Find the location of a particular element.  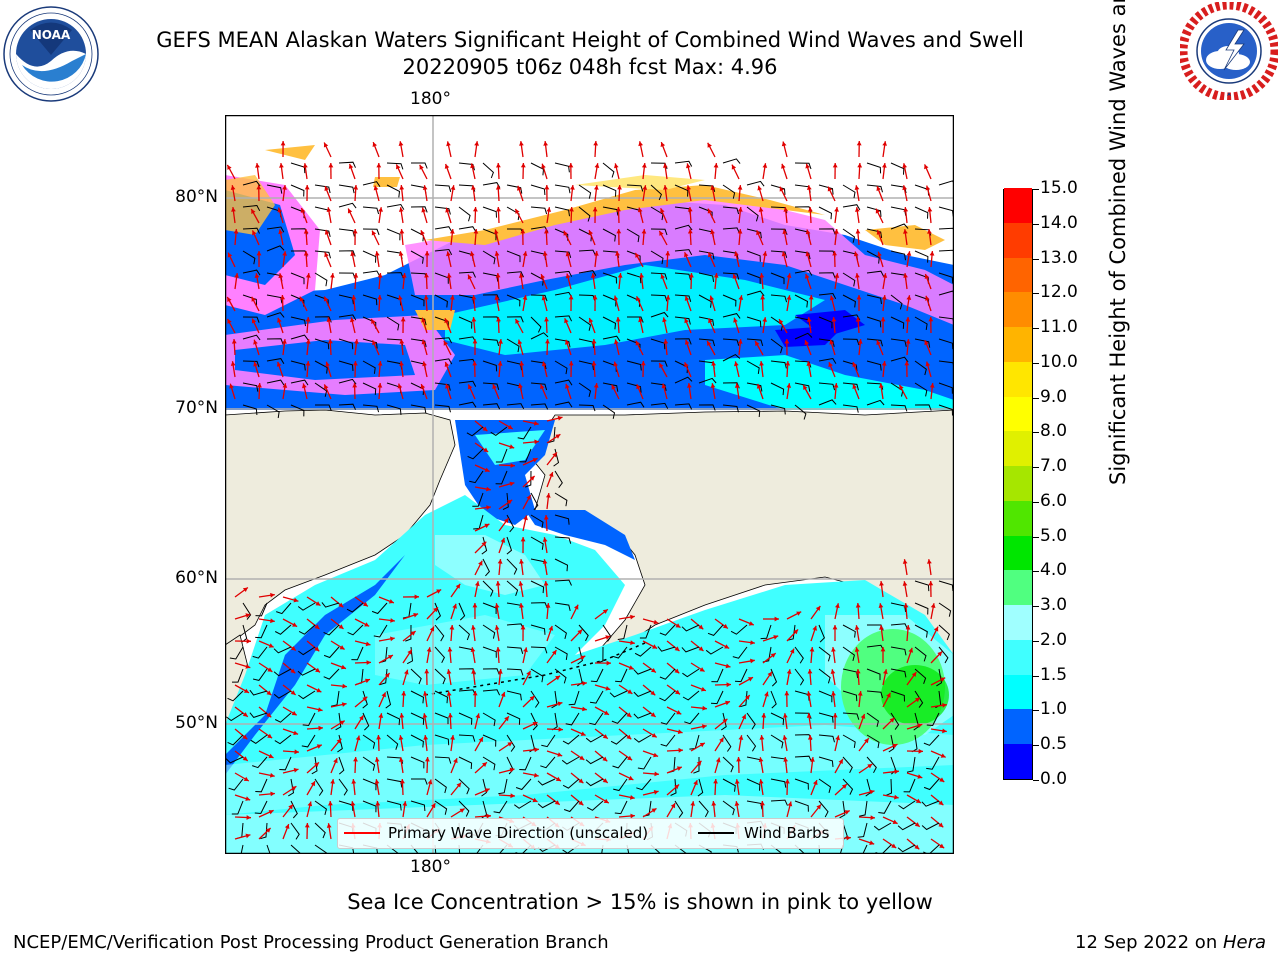

colorbar-tick-mark is located at coordinates (1036, 746).